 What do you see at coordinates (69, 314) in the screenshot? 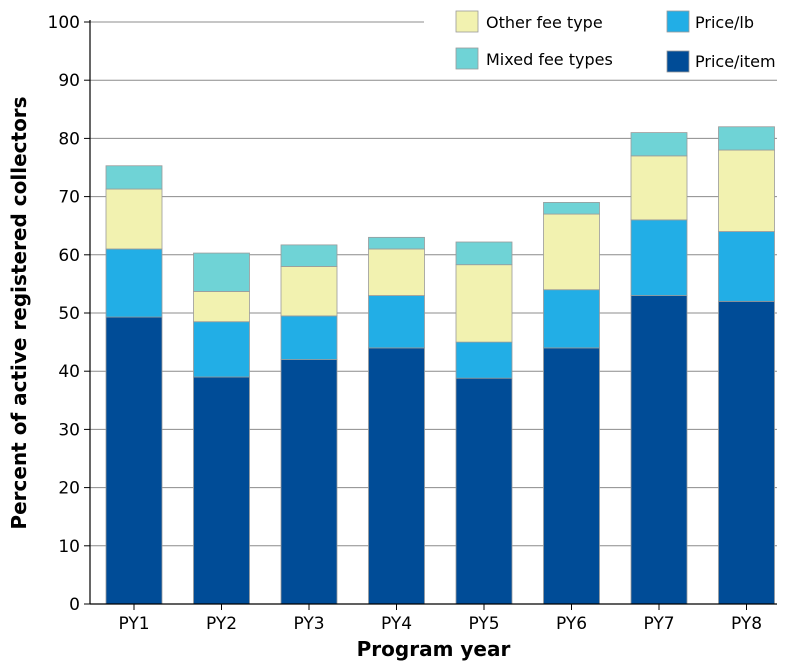
I see `y-tick-label: 50` at bounding box center [69, 314].